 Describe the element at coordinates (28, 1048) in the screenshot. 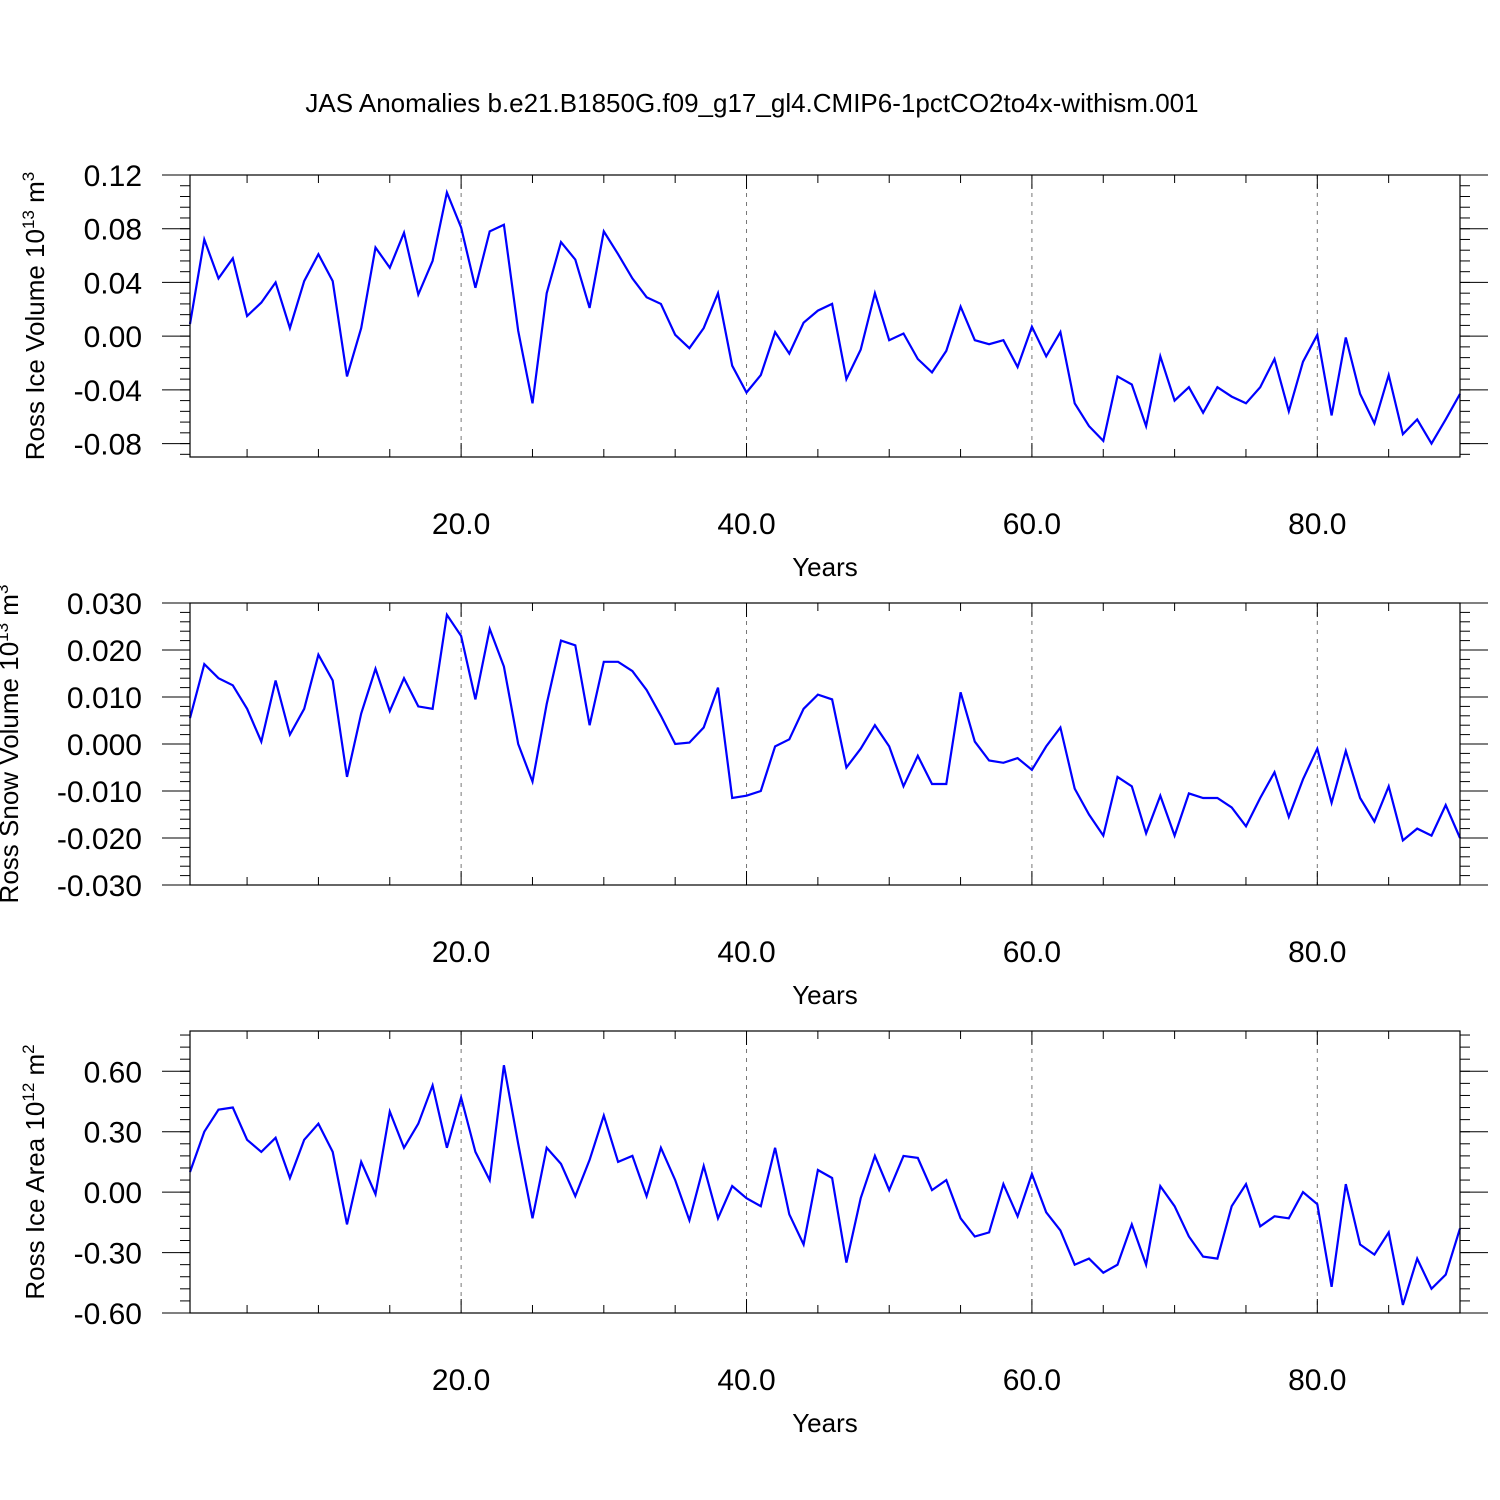

I see `y-axis-title-exponent: 2` at that location.